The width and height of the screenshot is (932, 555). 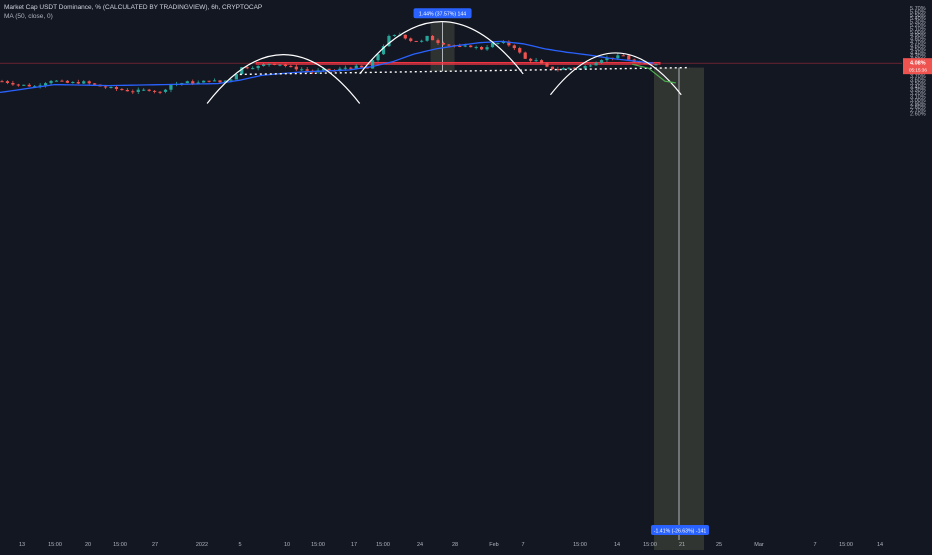 I want to click on target-measure-label-text: -1.41% (-26.63%) -141, so click(x=680, y=531).